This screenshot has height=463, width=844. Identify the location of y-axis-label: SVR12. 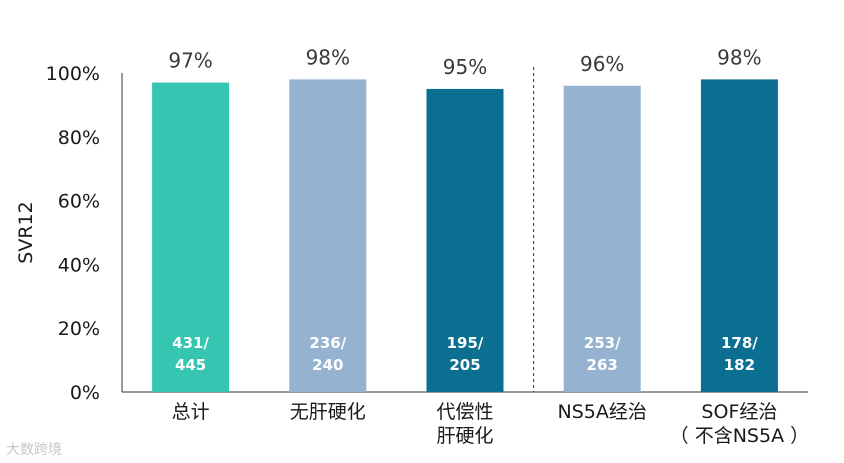
(26, 232).